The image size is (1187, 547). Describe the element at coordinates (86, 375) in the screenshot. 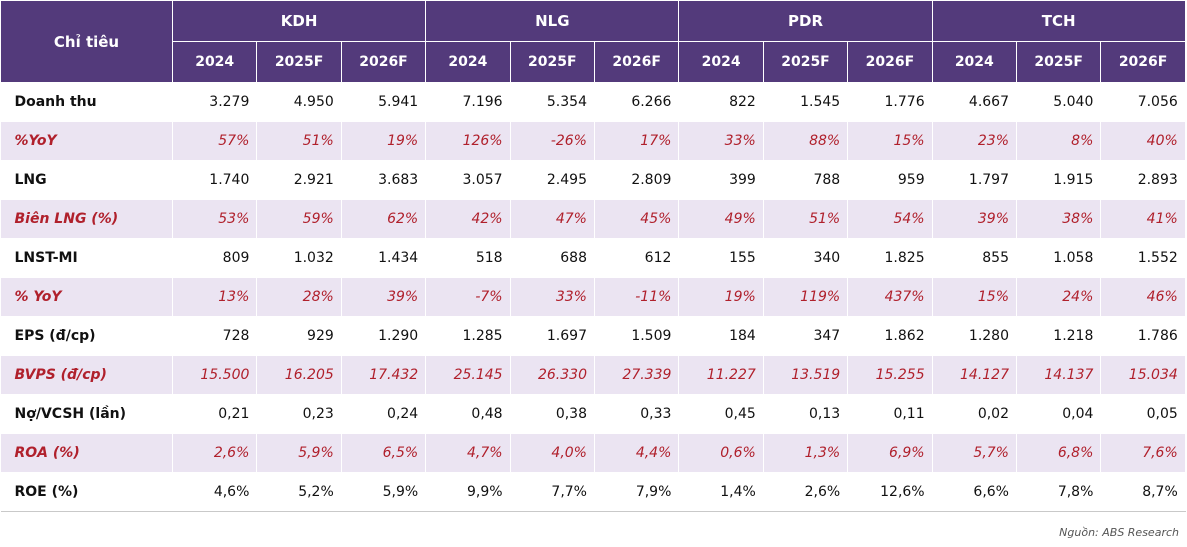

I see `row-label: BVPS (đ/cp)` at that location.